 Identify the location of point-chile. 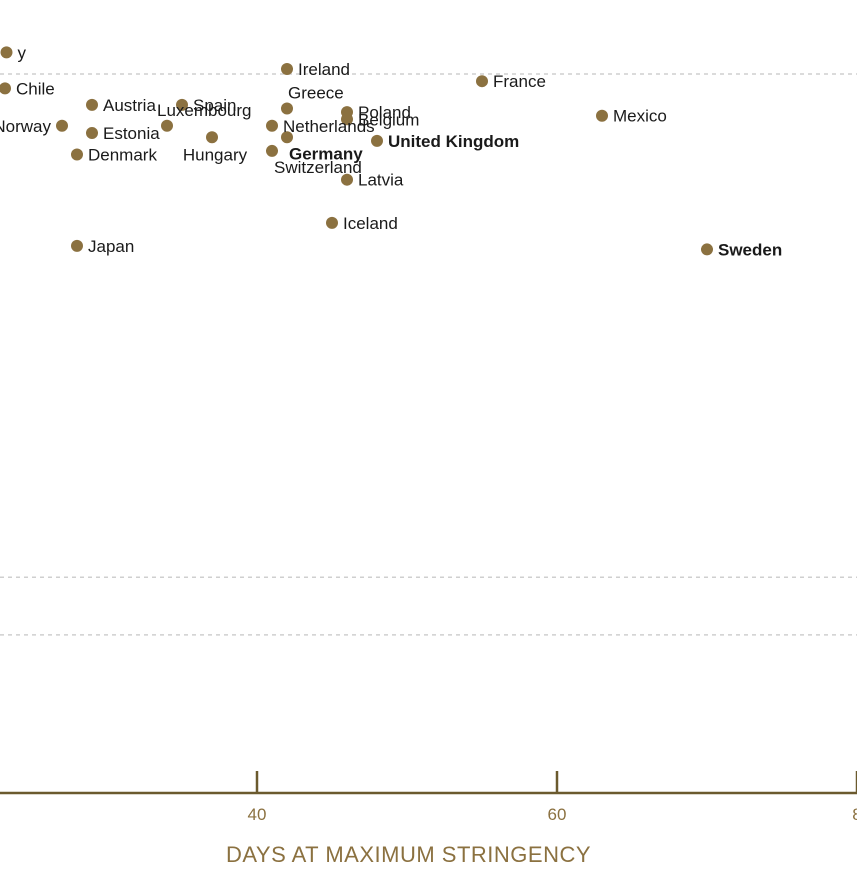
(5, 88).